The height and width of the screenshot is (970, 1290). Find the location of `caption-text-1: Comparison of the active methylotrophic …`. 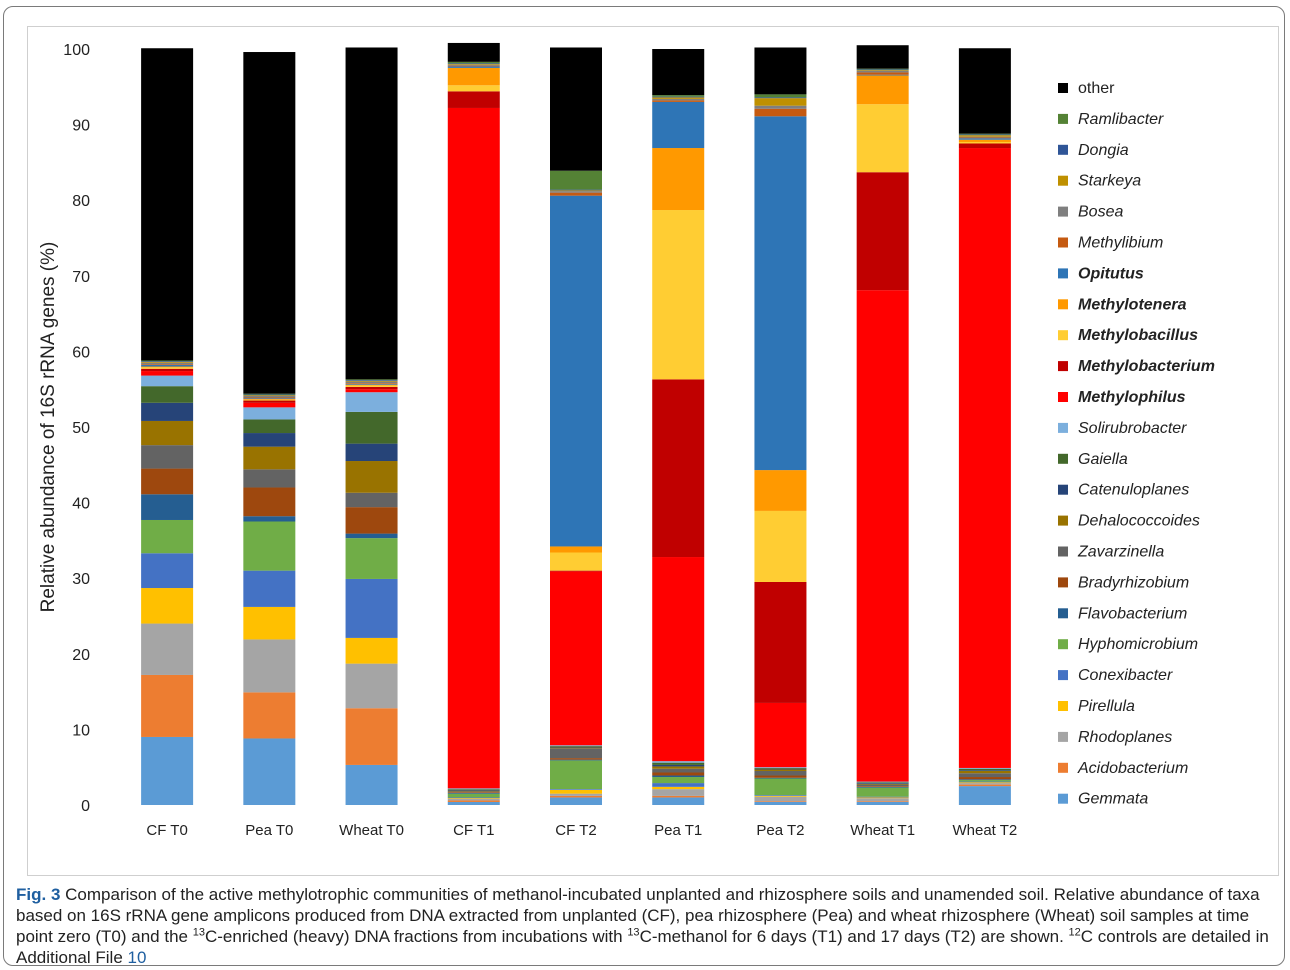

caption-text-1: Comparison of the active methylotrophic … is located at coordinates (638, 915).